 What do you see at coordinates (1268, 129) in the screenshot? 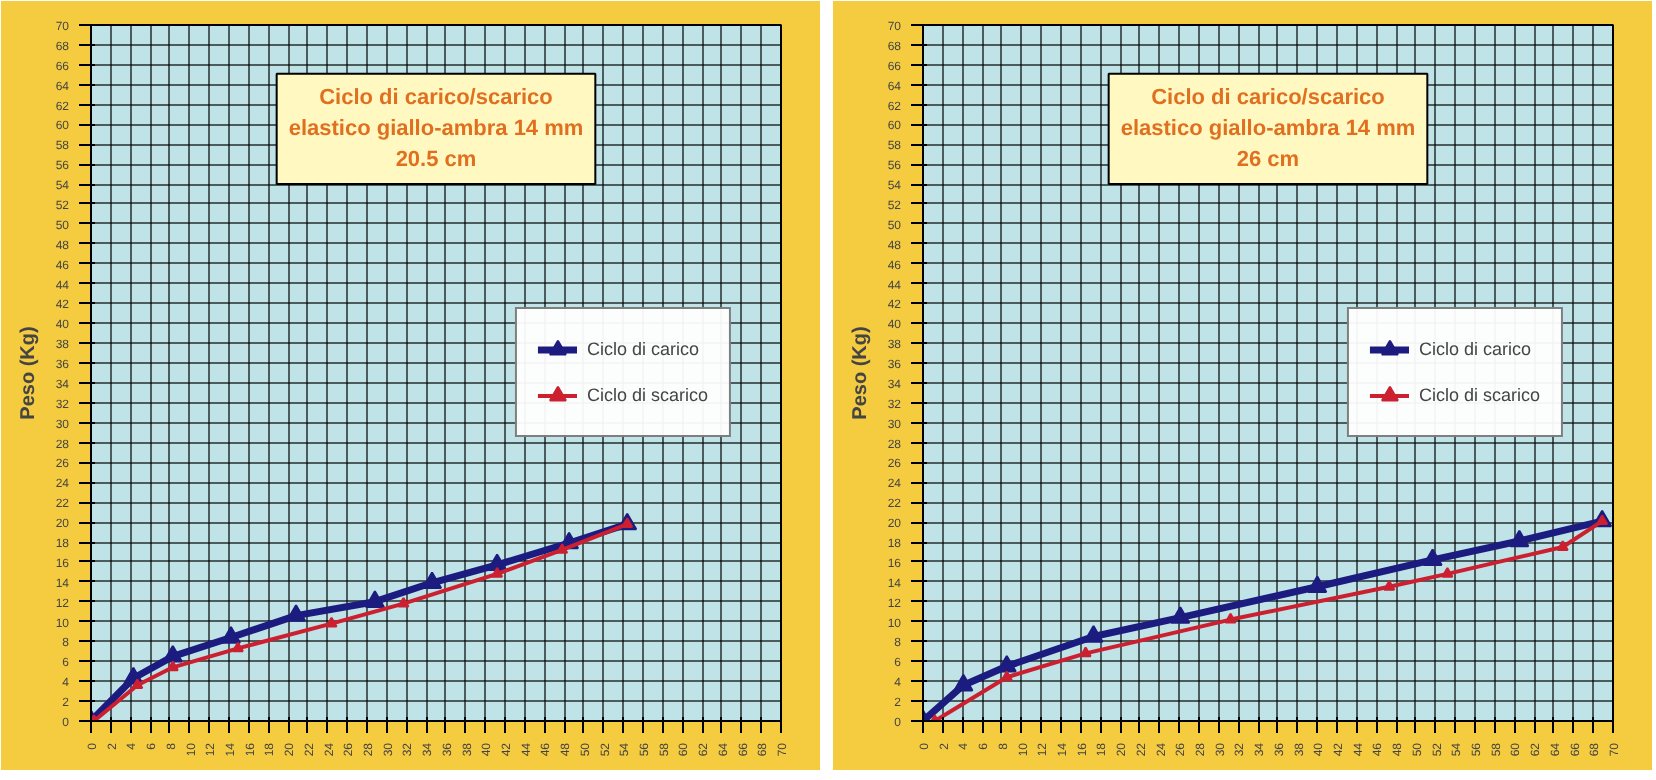
I see `text: Ciclo di carico/scarico elastico giallo-ambra 14 mm 26 cm` at bounding box center [1268, 129].